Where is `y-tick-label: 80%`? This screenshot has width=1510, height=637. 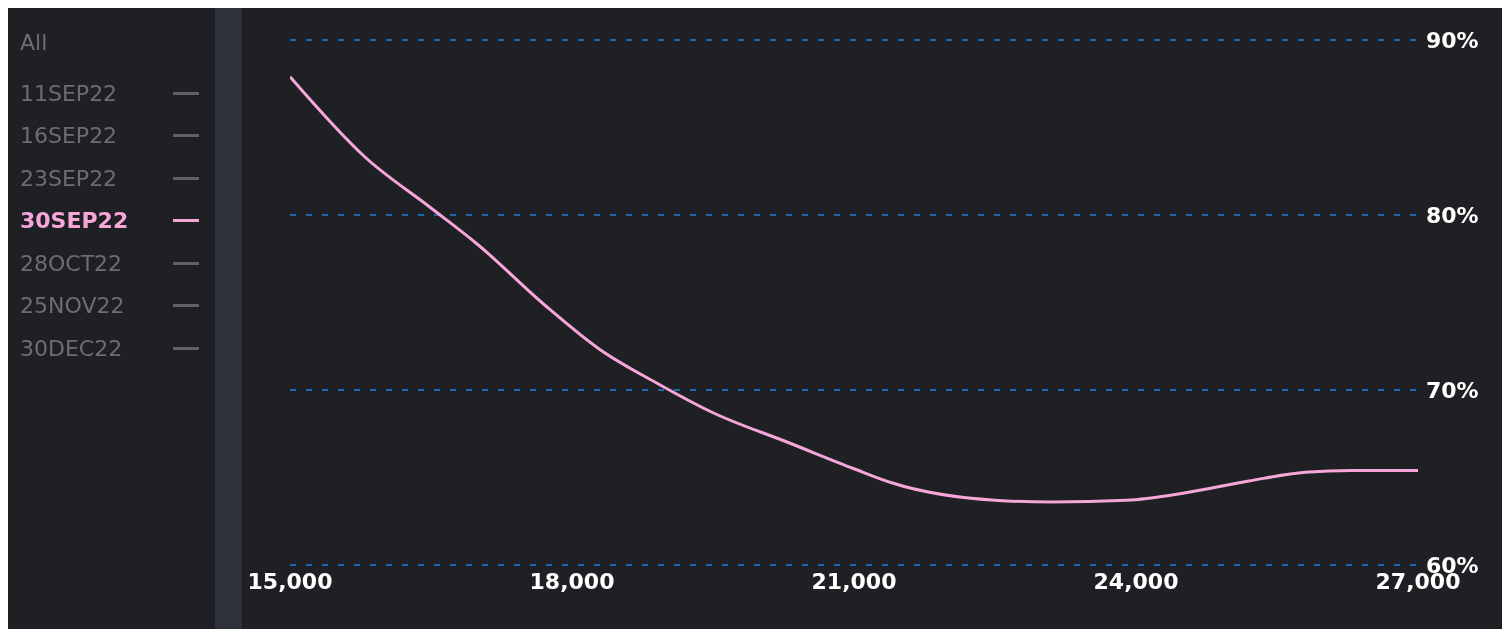 y-tick-label: 80% is located at coordinates (1452, 215).